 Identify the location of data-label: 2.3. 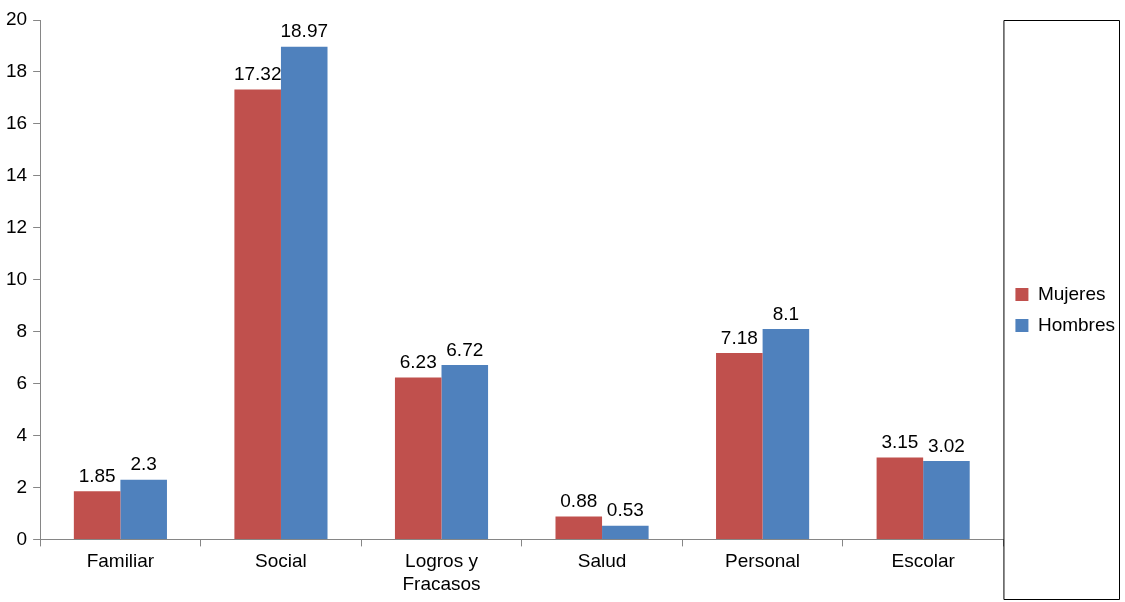
(143, 464).